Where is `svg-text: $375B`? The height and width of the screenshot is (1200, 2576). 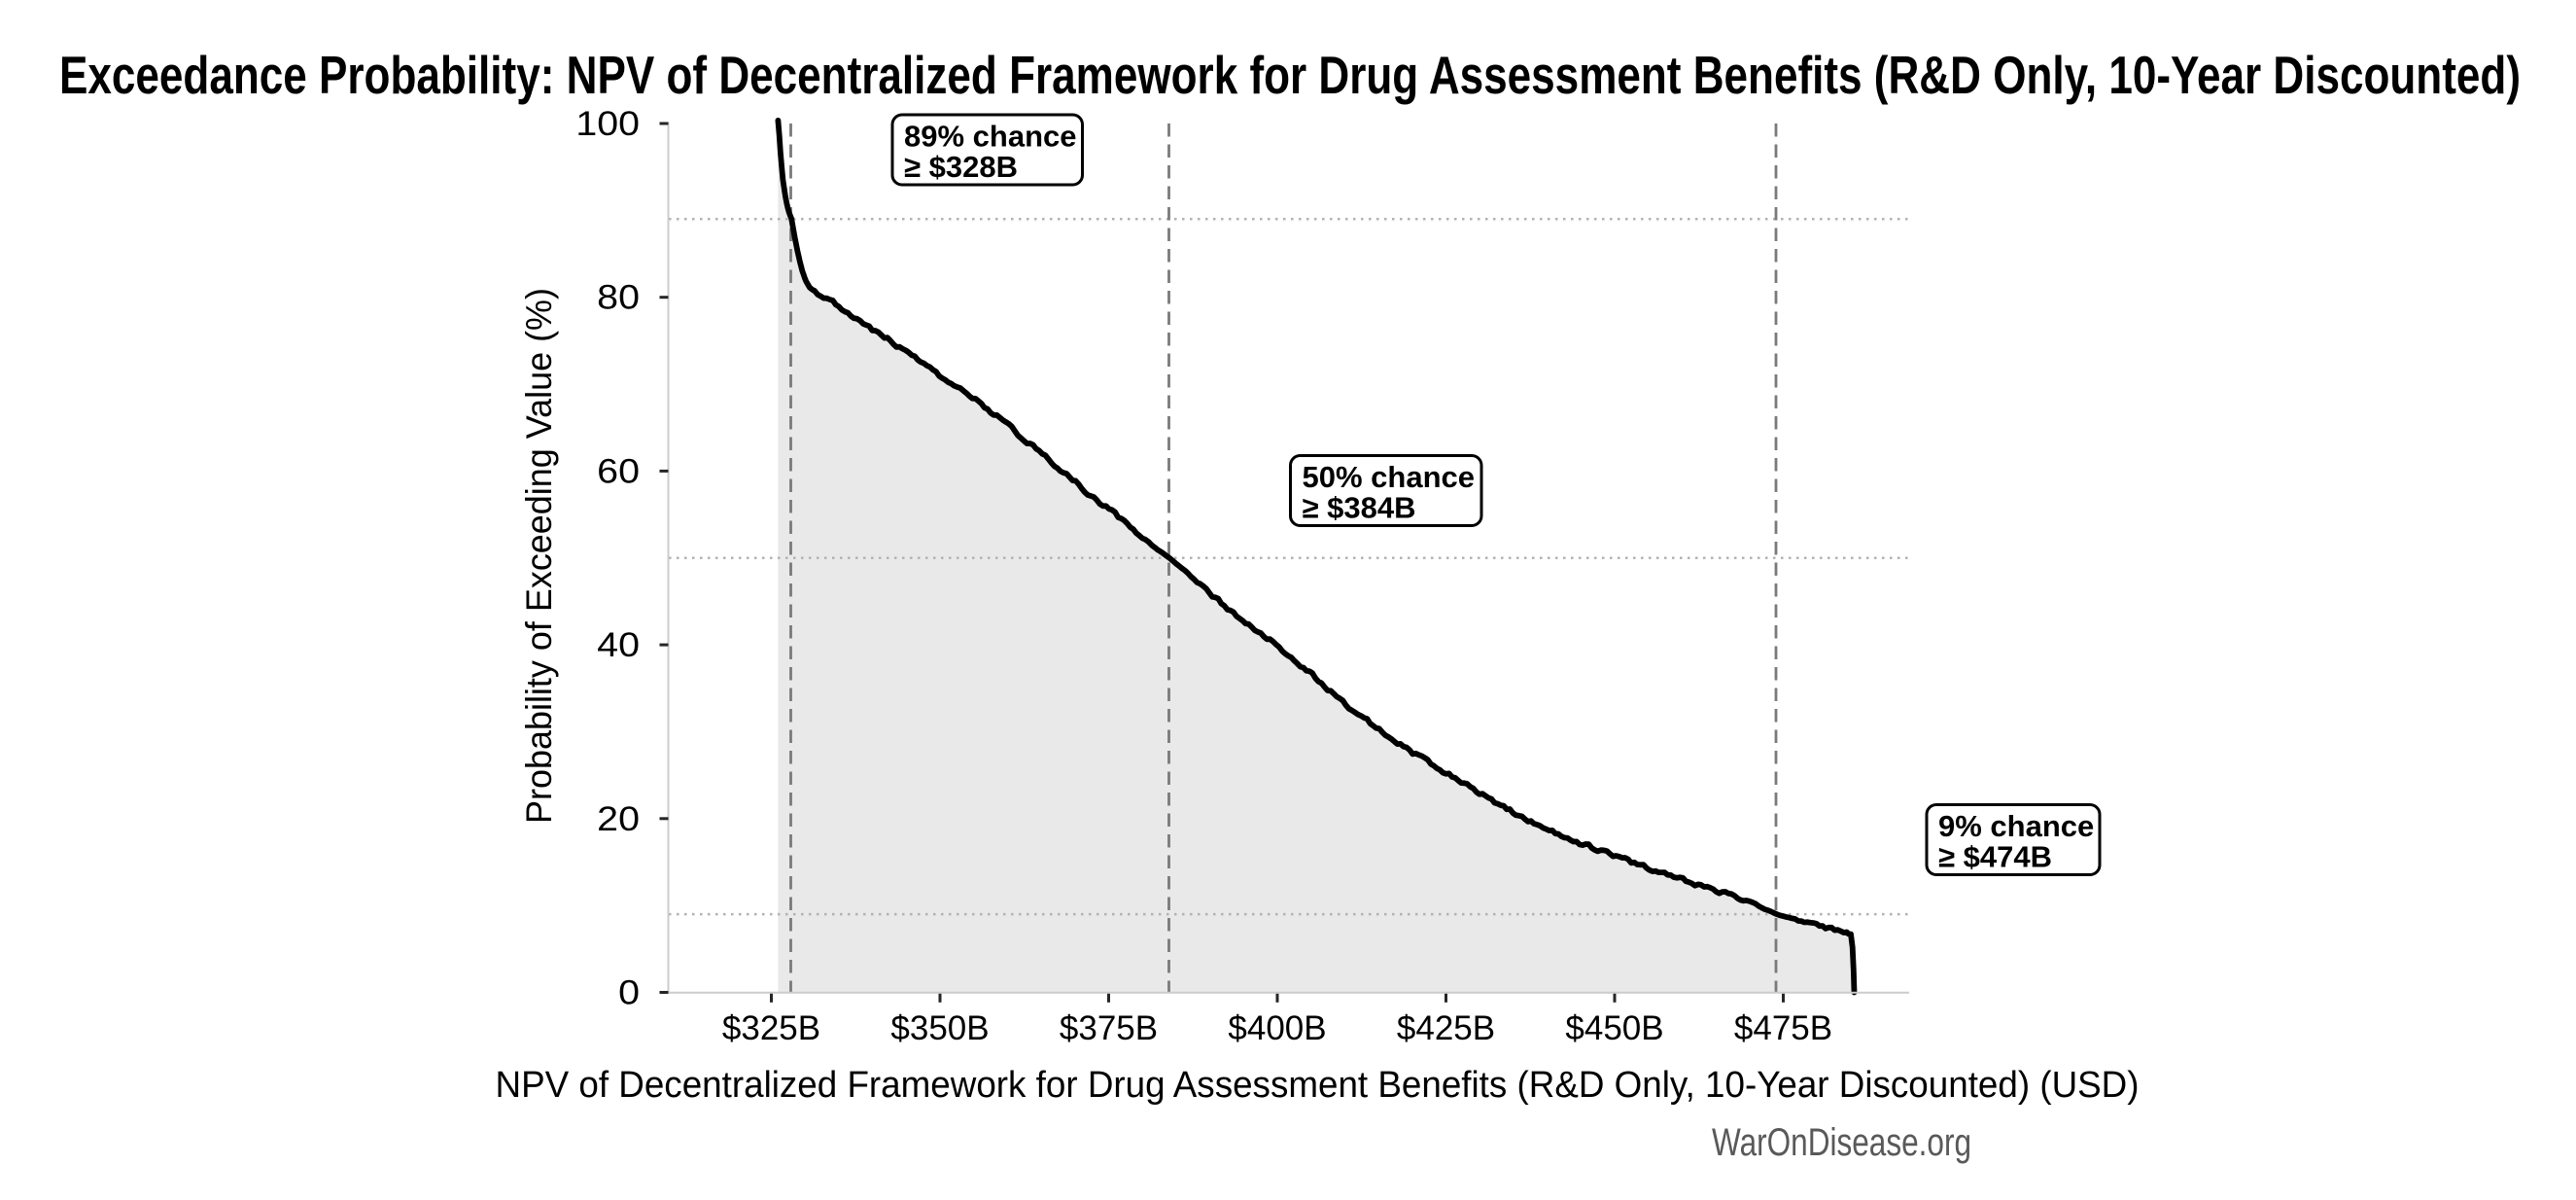
svg-text: $375B is located at coordinates (1109, 1028).